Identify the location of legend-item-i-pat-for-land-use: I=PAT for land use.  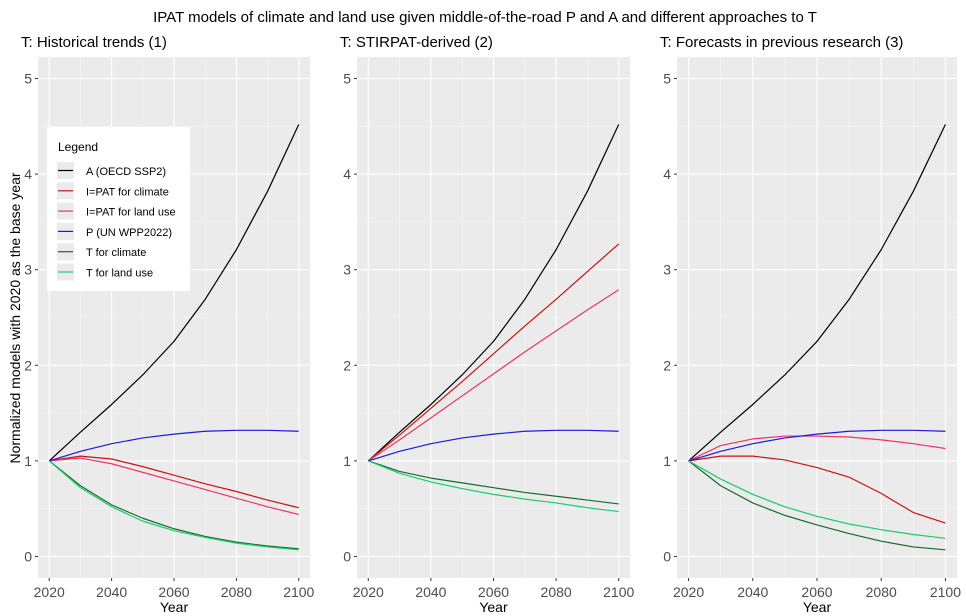
(116, 211).